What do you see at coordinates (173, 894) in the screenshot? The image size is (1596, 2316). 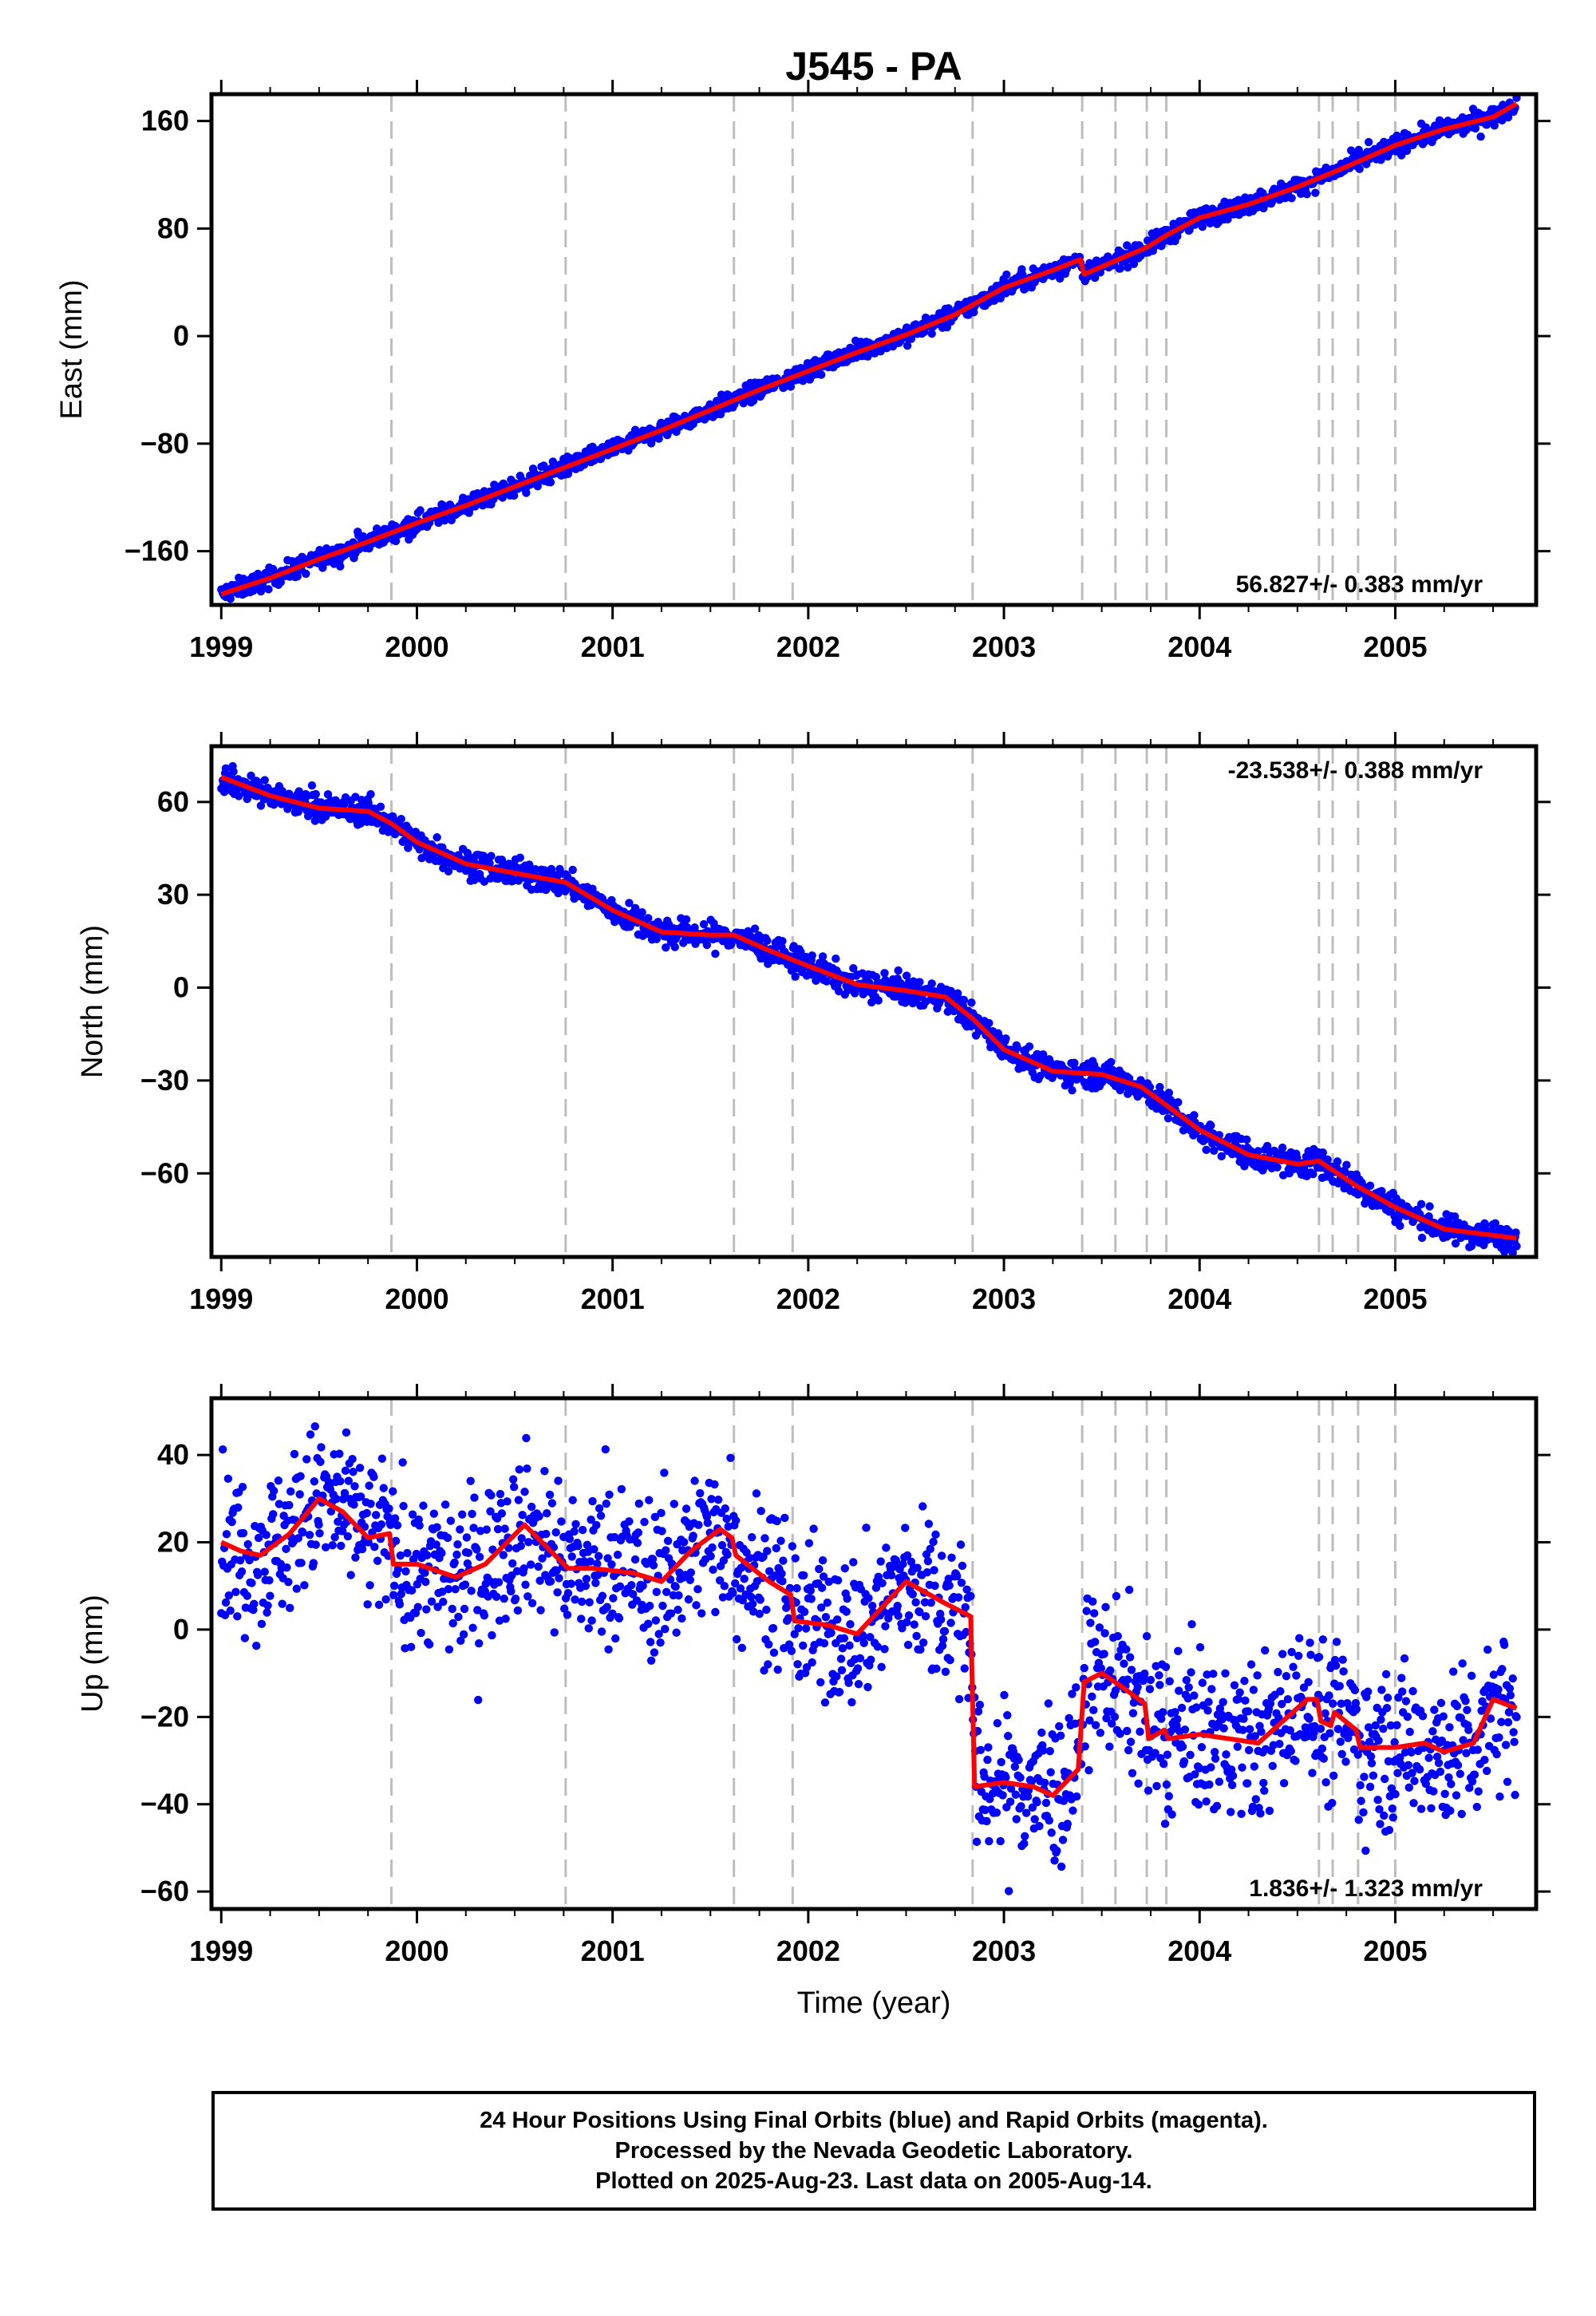 I see `y-tick-label: 30` at bounding box center [173, 894].